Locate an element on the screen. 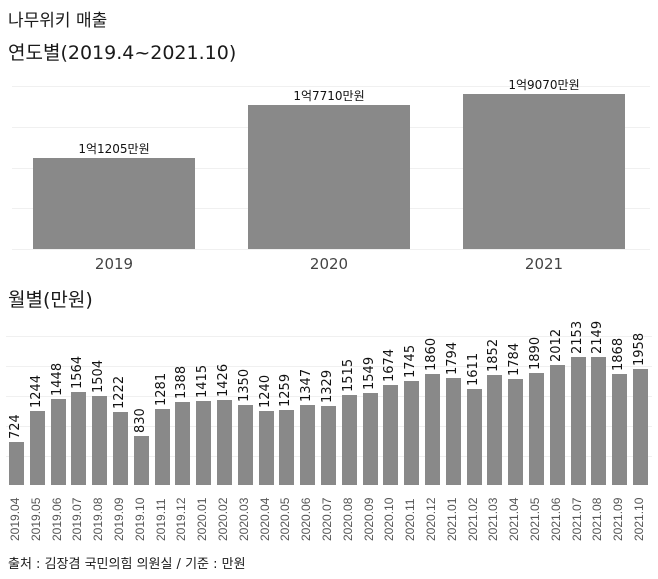  month-value-label: 1504 is located at coordinates (99, 376).